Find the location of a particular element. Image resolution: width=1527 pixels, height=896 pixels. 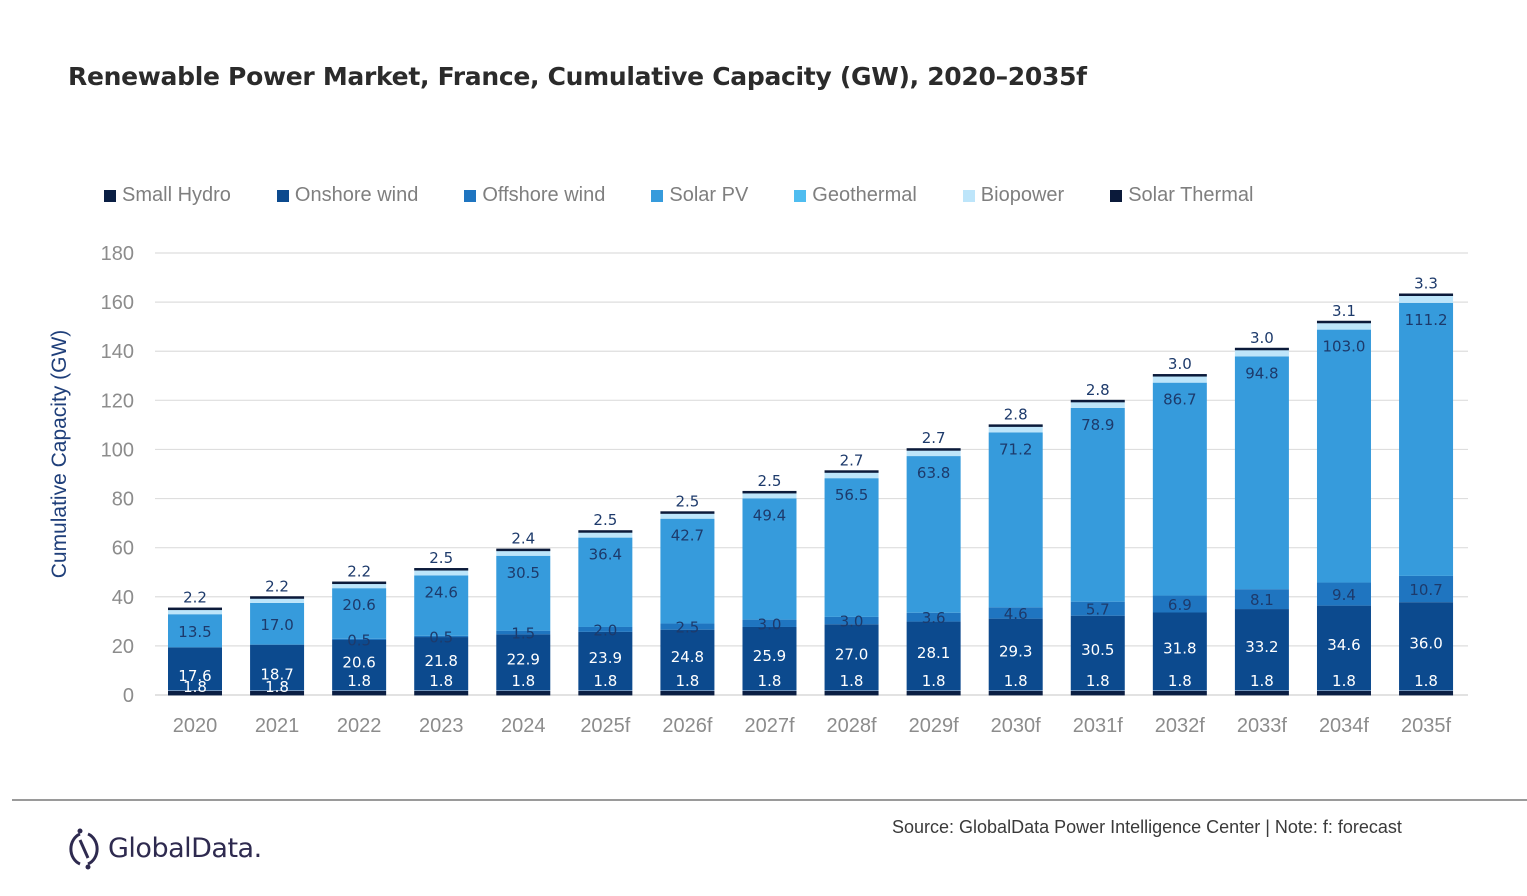

y-tick-label: 160 is located at coordinates (117, 303).